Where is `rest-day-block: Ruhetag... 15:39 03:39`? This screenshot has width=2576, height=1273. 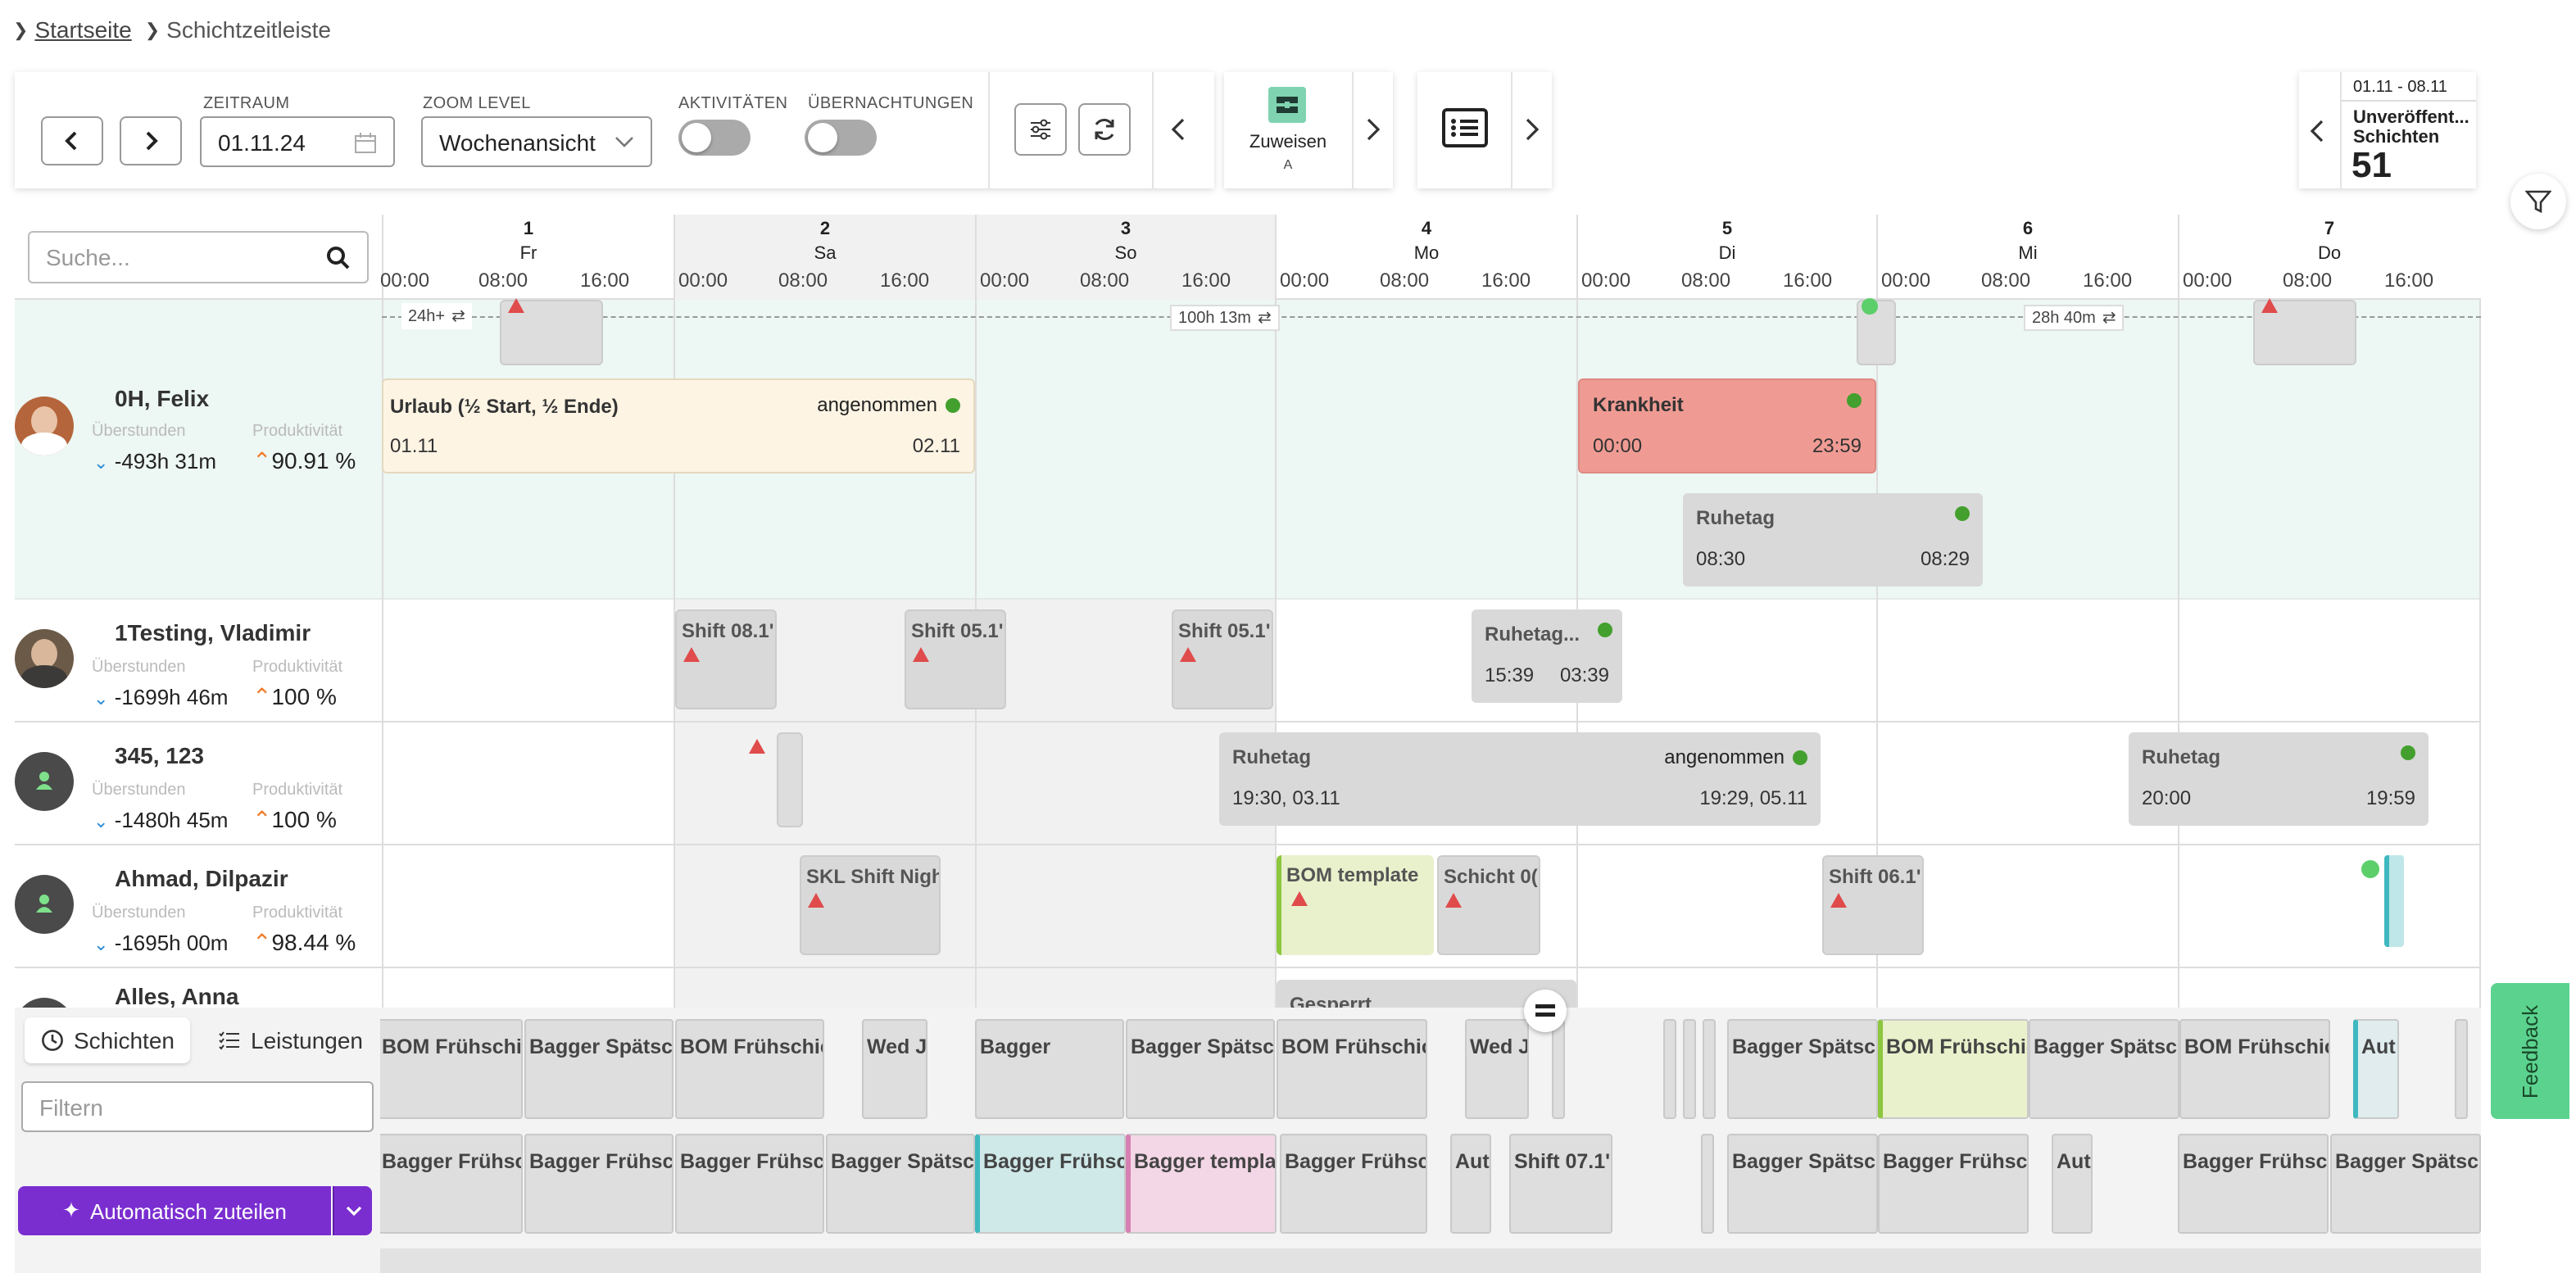 rest-day-block: Ruhetag... 15:39 03:39 is located at coordinates (1547, 656).